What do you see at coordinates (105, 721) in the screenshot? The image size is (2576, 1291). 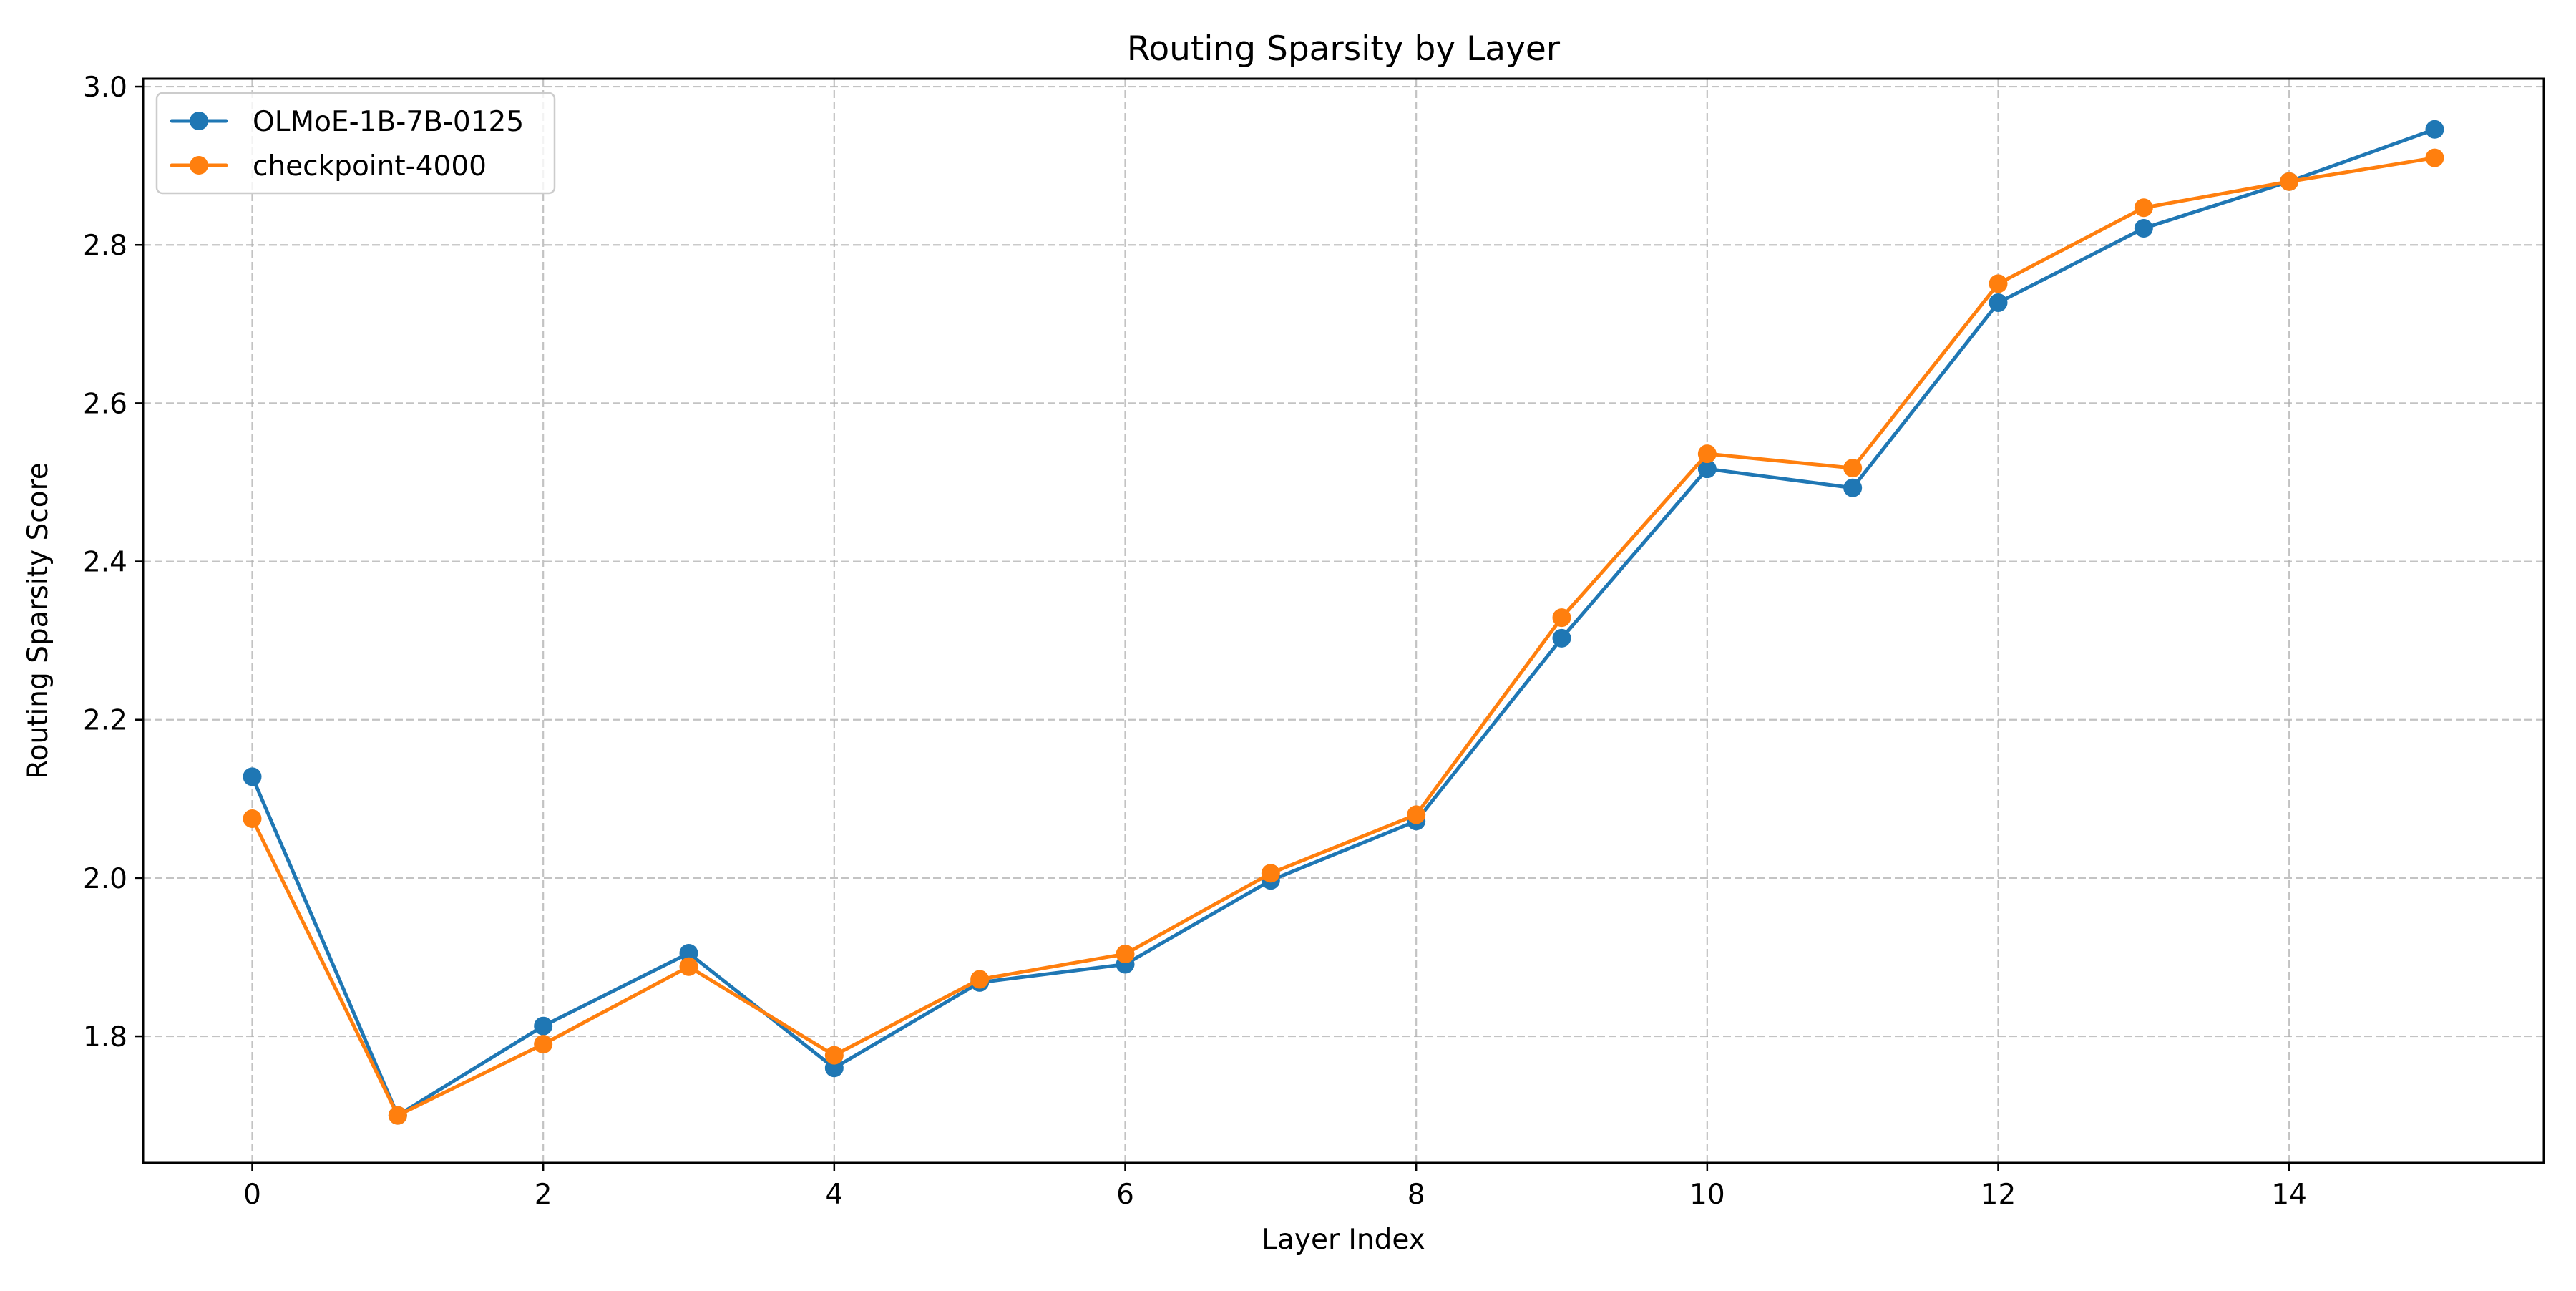 I see `y-tick-label: 2.2` at bounding box center [105, 721].